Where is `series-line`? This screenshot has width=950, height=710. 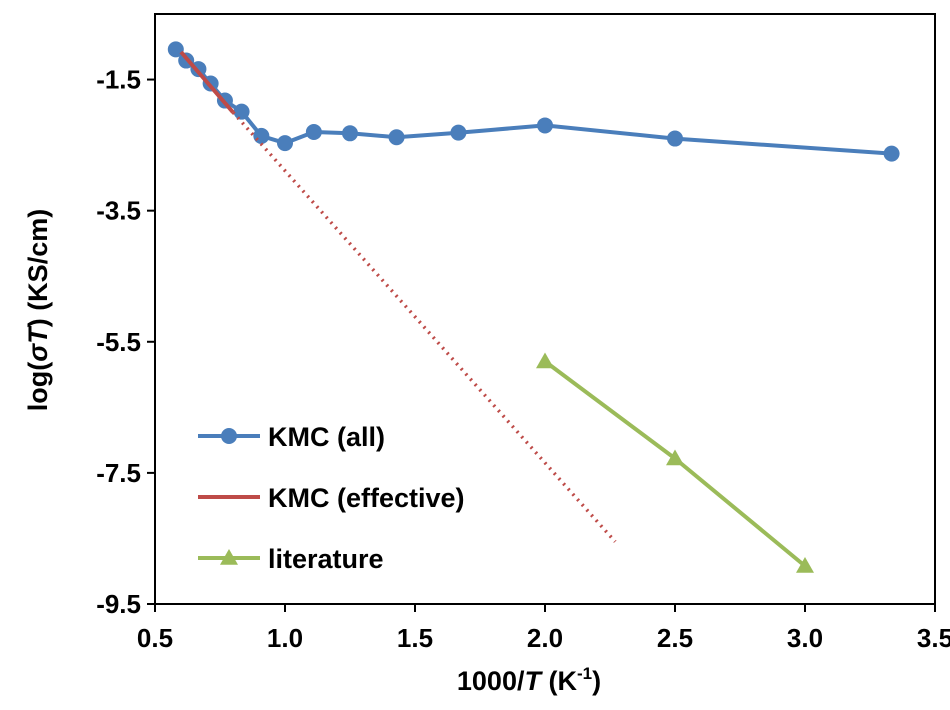
series-line is located at coordinates (207, 82).